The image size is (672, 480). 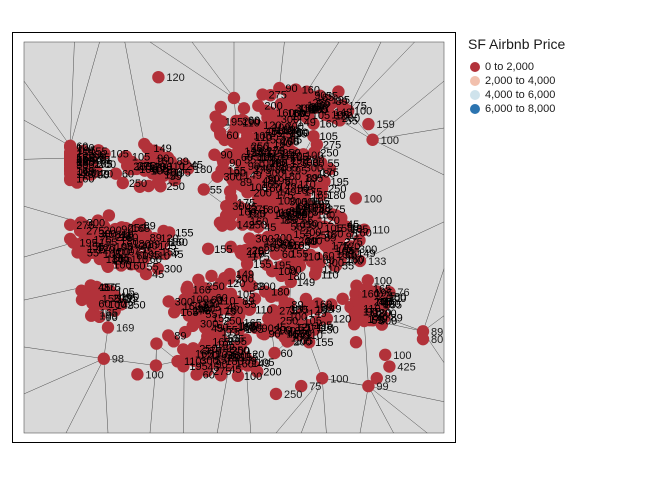 What do you see at coordinates (520, 109) in the screenshot?
I see `legend-label: 6,000 to 8,000` at bounding box center [520, 109].